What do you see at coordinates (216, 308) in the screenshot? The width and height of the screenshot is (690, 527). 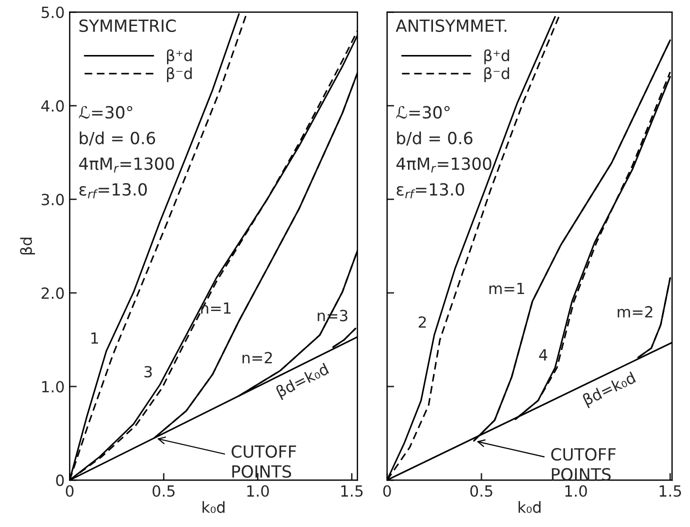 I see `annotation: n=1` at bounding box center [216, 308].